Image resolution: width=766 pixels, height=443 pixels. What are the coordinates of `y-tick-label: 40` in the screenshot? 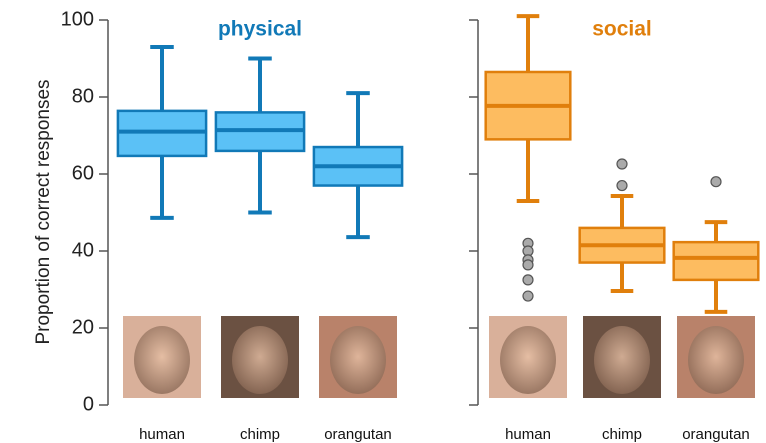 It's located at (83, 250).